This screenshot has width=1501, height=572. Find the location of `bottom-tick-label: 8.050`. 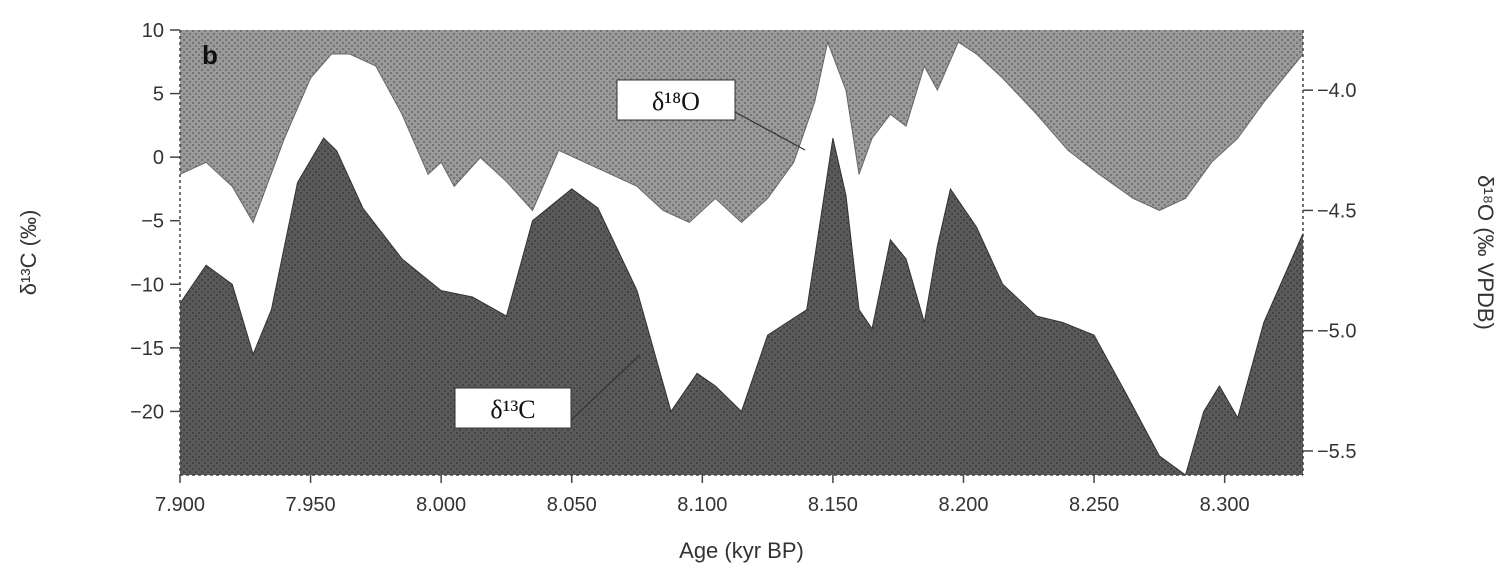

bottom-tick-label: 8.050 is located at coordinates (572, 505).